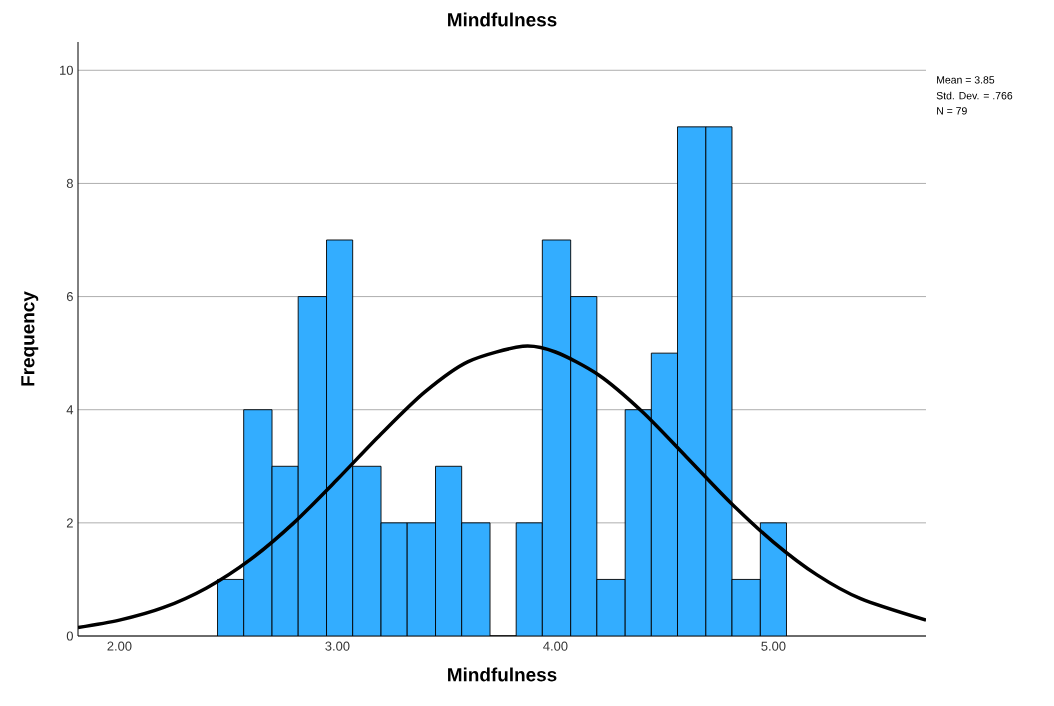 The height and width of the screenshot is (706, 1054). Describe the element at coordinates (952, 111) in the screenshot. I see `text: N = 79` at that location.